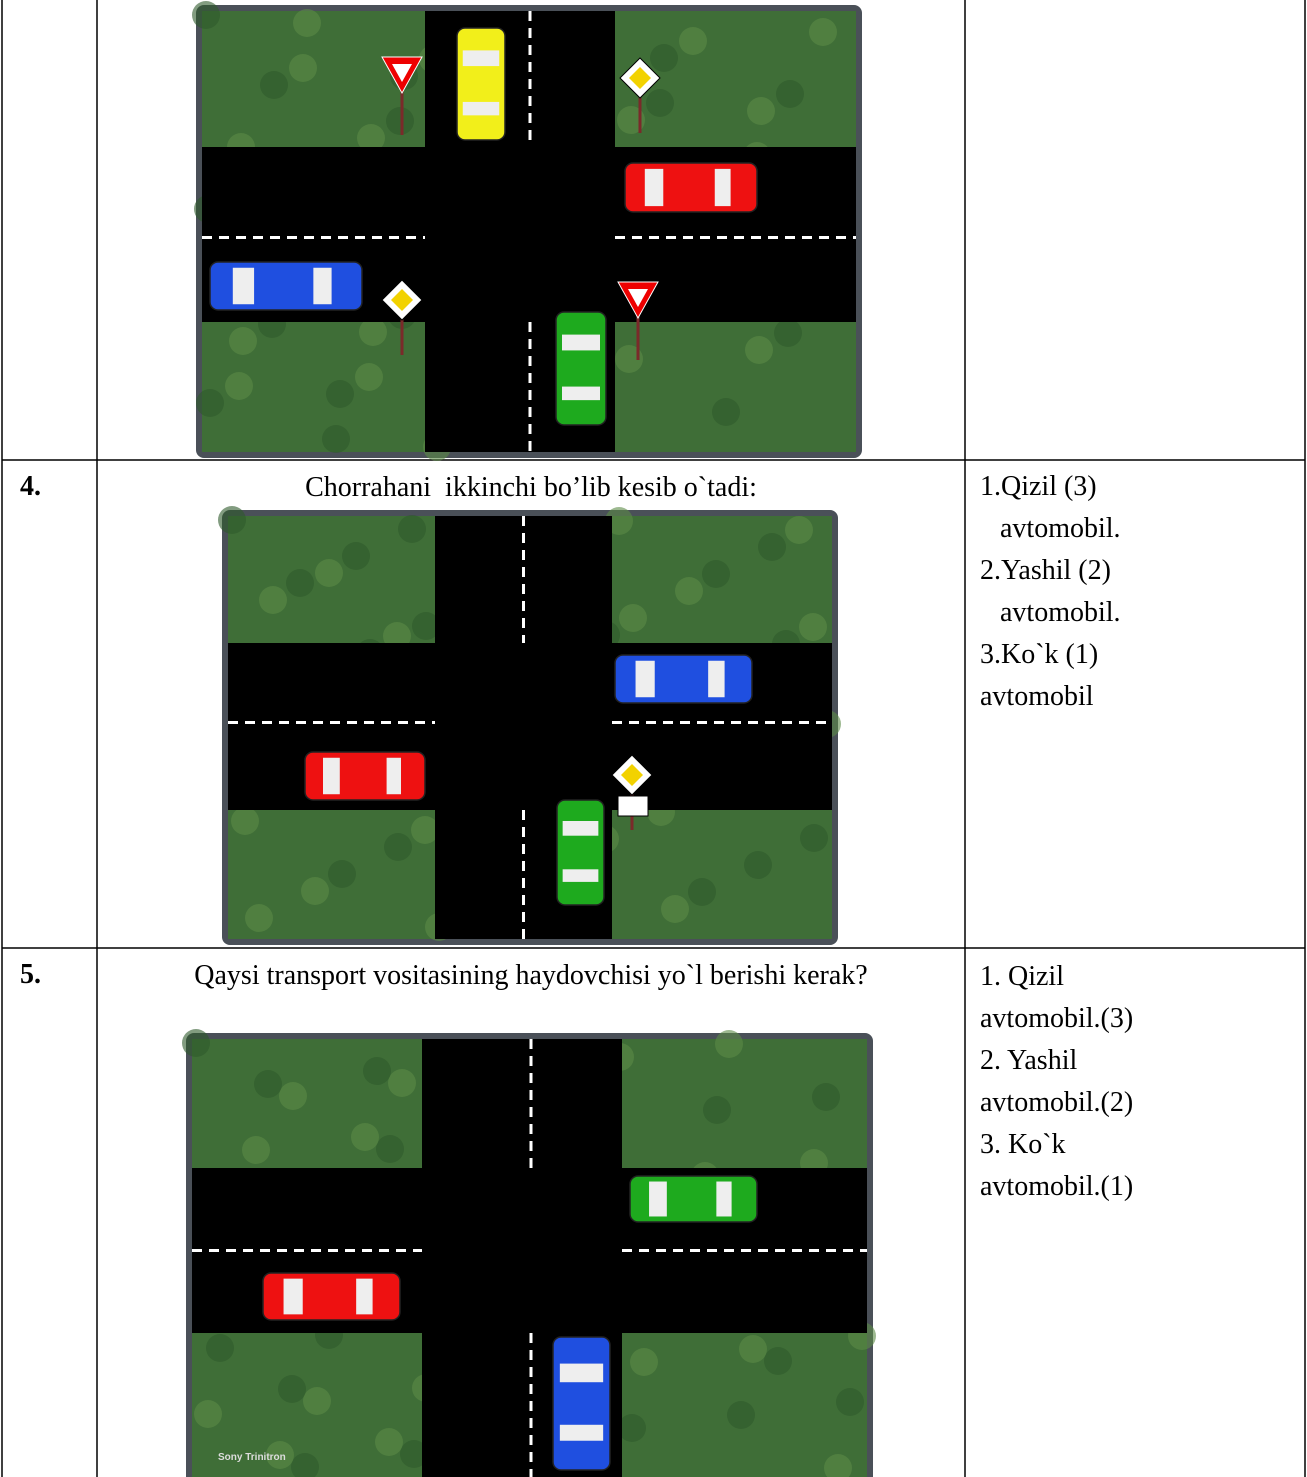 The height and width of the screenshot is (1477, 1307). Describe the element at coordinates (252, 1457) in the screenshot. I see `image-caption: Sony Trinitron` at that location.